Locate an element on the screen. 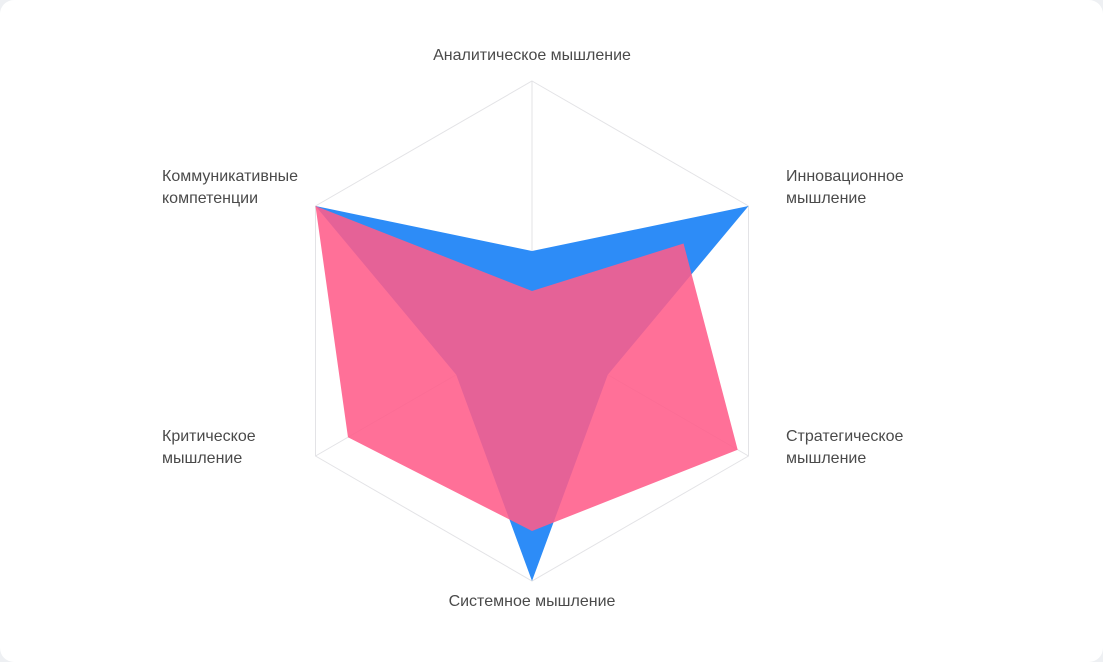 The image size is (1103, 662). axis-label-line: Системное мышление is located at coordinates (532, 601).